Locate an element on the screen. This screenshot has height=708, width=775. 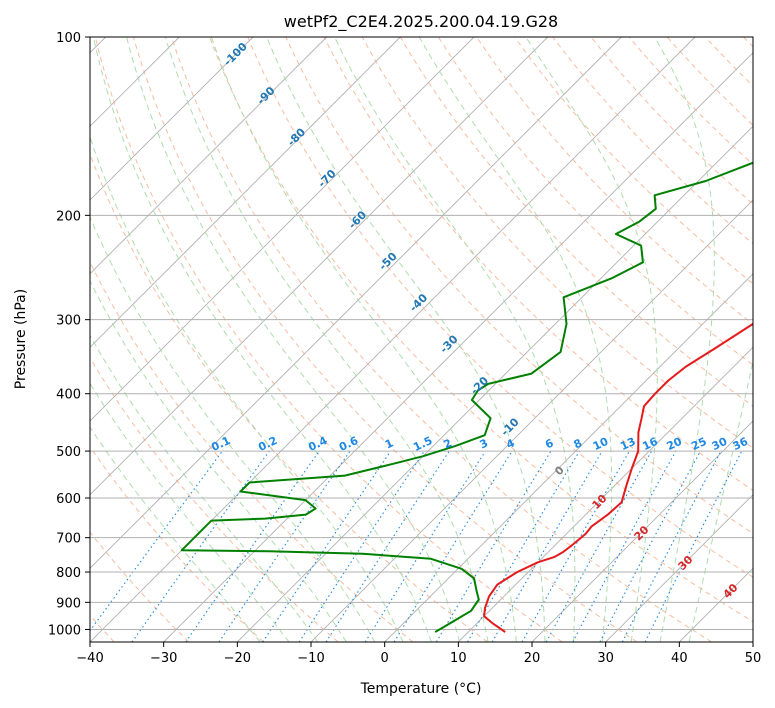
mixing-ratio-label: 10 is located at coordinates (601, 444).